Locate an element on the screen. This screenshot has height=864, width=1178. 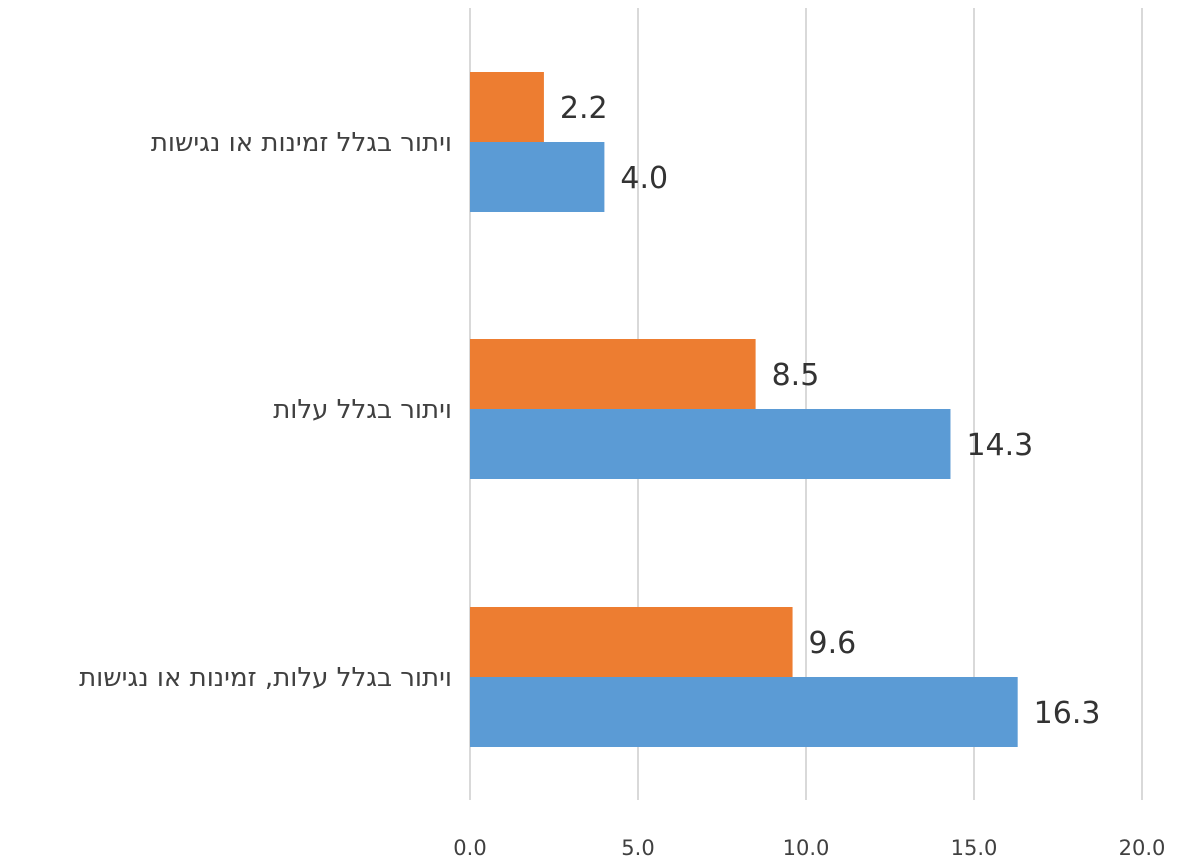
data-label: 8.5 is located at coordinates (796, 375).